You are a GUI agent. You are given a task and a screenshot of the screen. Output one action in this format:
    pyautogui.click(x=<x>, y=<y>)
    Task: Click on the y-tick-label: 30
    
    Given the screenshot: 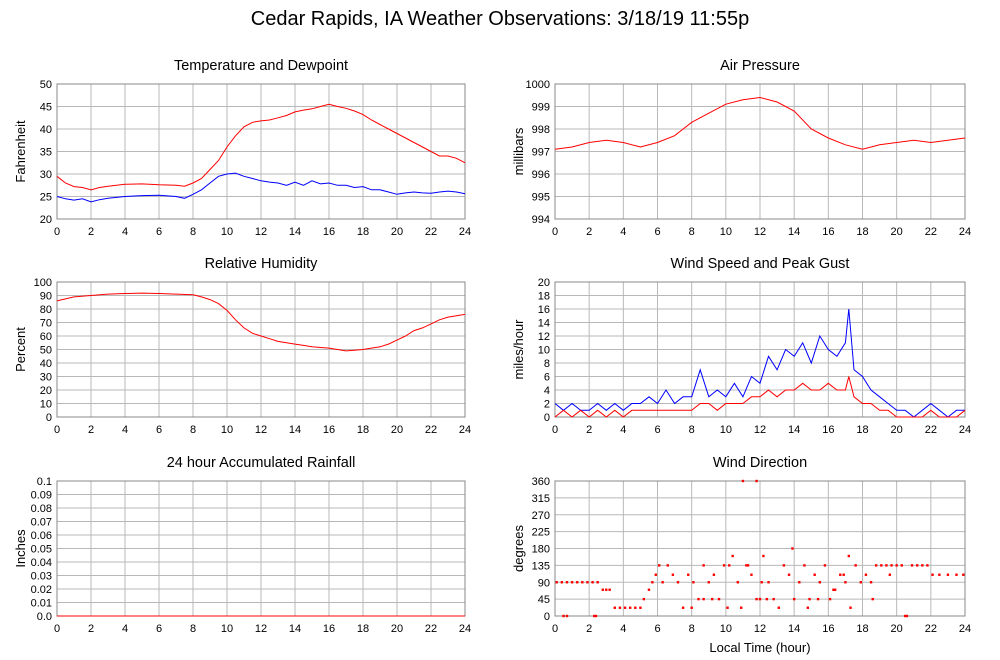 What is the action you would take?
    pyautogui.click(x=46, y=175)
    